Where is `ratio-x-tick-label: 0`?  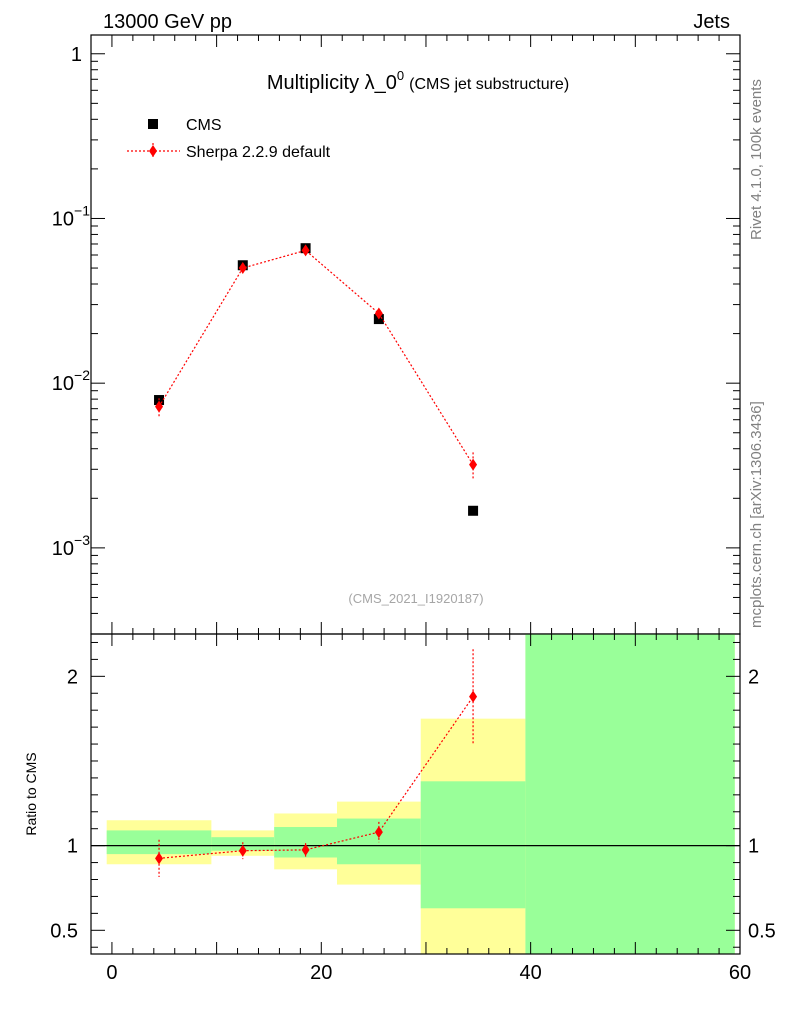
ratio-x-tick-label: 0 is located at coordinates (111, 973).